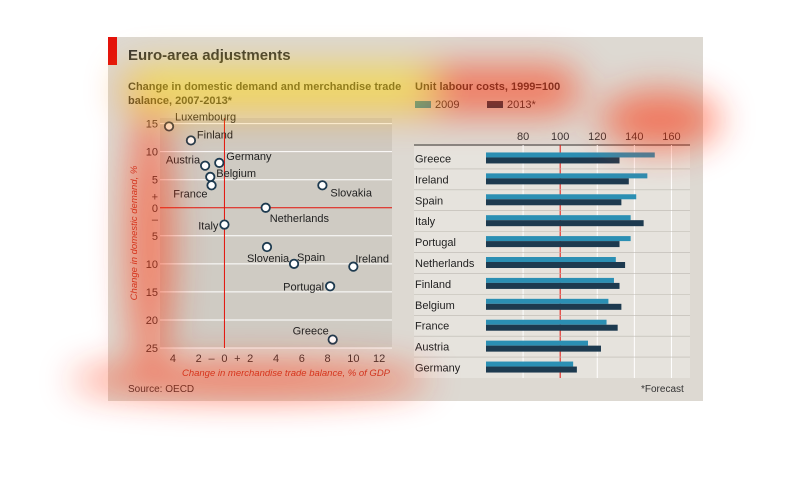  What do you see at coordinates (152, 321) in the screenshot?
I see `scatter-y-tick: 20` at bounding box center [152, 321].